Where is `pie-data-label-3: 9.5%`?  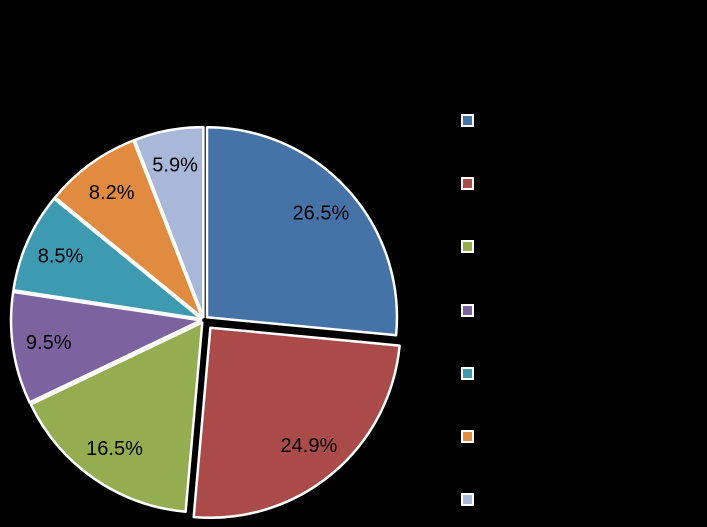 pie-data-label-3: 9.5% is located at coordinates (49, 343).